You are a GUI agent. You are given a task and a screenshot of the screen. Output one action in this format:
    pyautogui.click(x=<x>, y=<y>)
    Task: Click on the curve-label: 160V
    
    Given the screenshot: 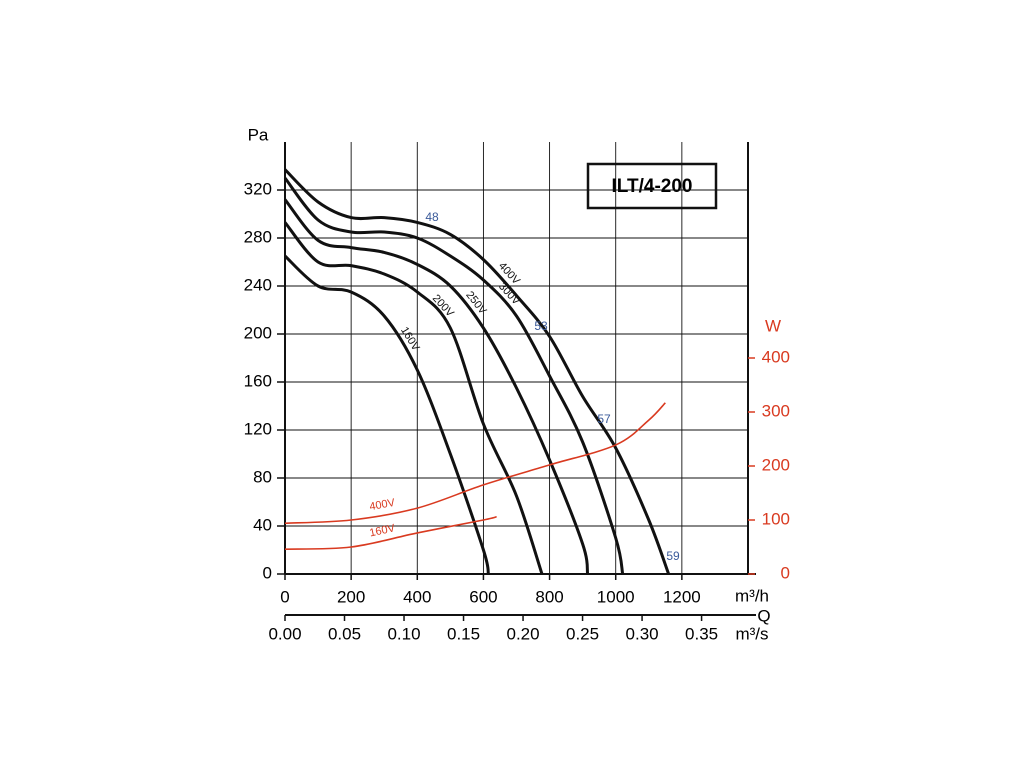 What is the action you would take?
    pyautogui.click(x=382, y=530)
    